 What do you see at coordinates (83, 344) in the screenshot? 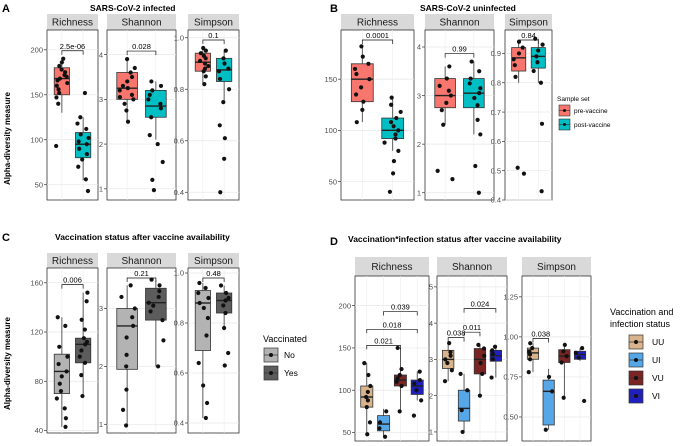
I see `box-yes` at bounding box center [83, 344].